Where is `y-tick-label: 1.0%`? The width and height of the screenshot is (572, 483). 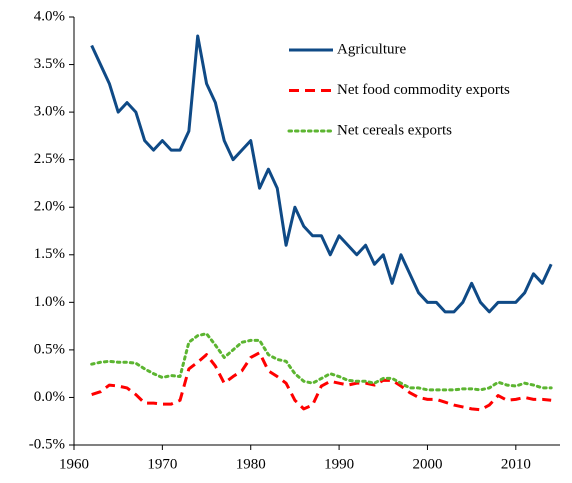
y-tick-label: 1.0% is located at coordinates (49, 302).